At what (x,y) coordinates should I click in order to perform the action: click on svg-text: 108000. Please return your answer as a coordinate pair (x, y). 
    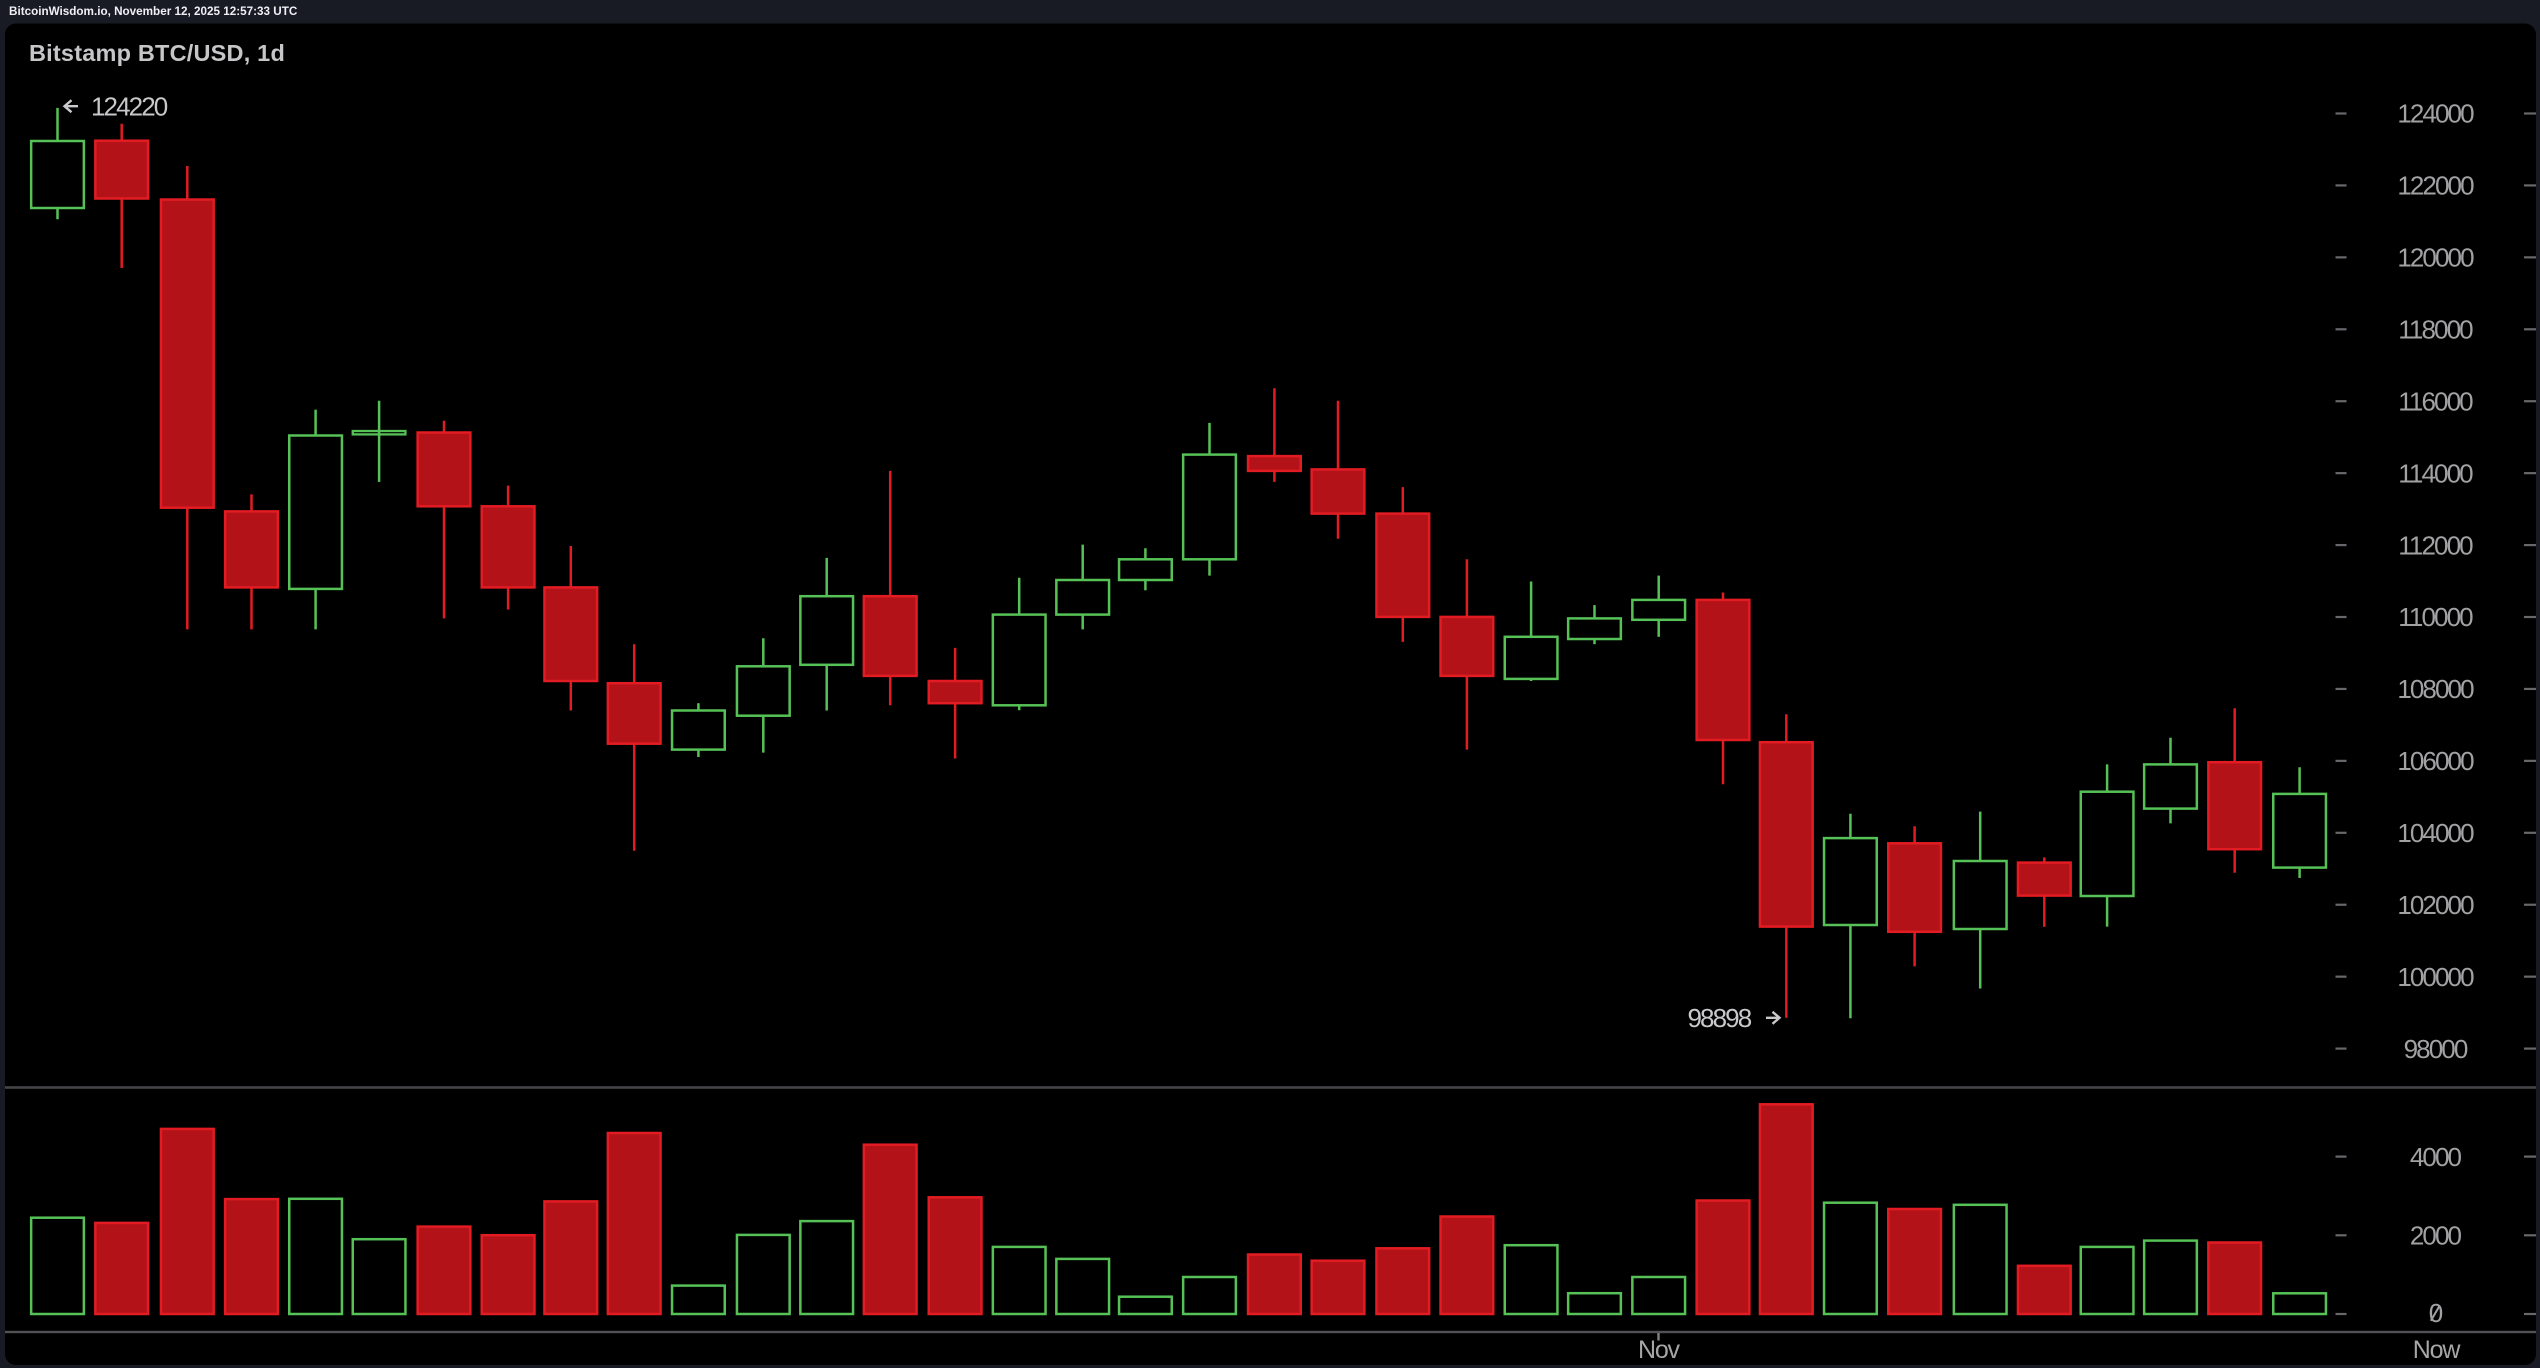
    Looking at the image, I should click on (2435, 689).